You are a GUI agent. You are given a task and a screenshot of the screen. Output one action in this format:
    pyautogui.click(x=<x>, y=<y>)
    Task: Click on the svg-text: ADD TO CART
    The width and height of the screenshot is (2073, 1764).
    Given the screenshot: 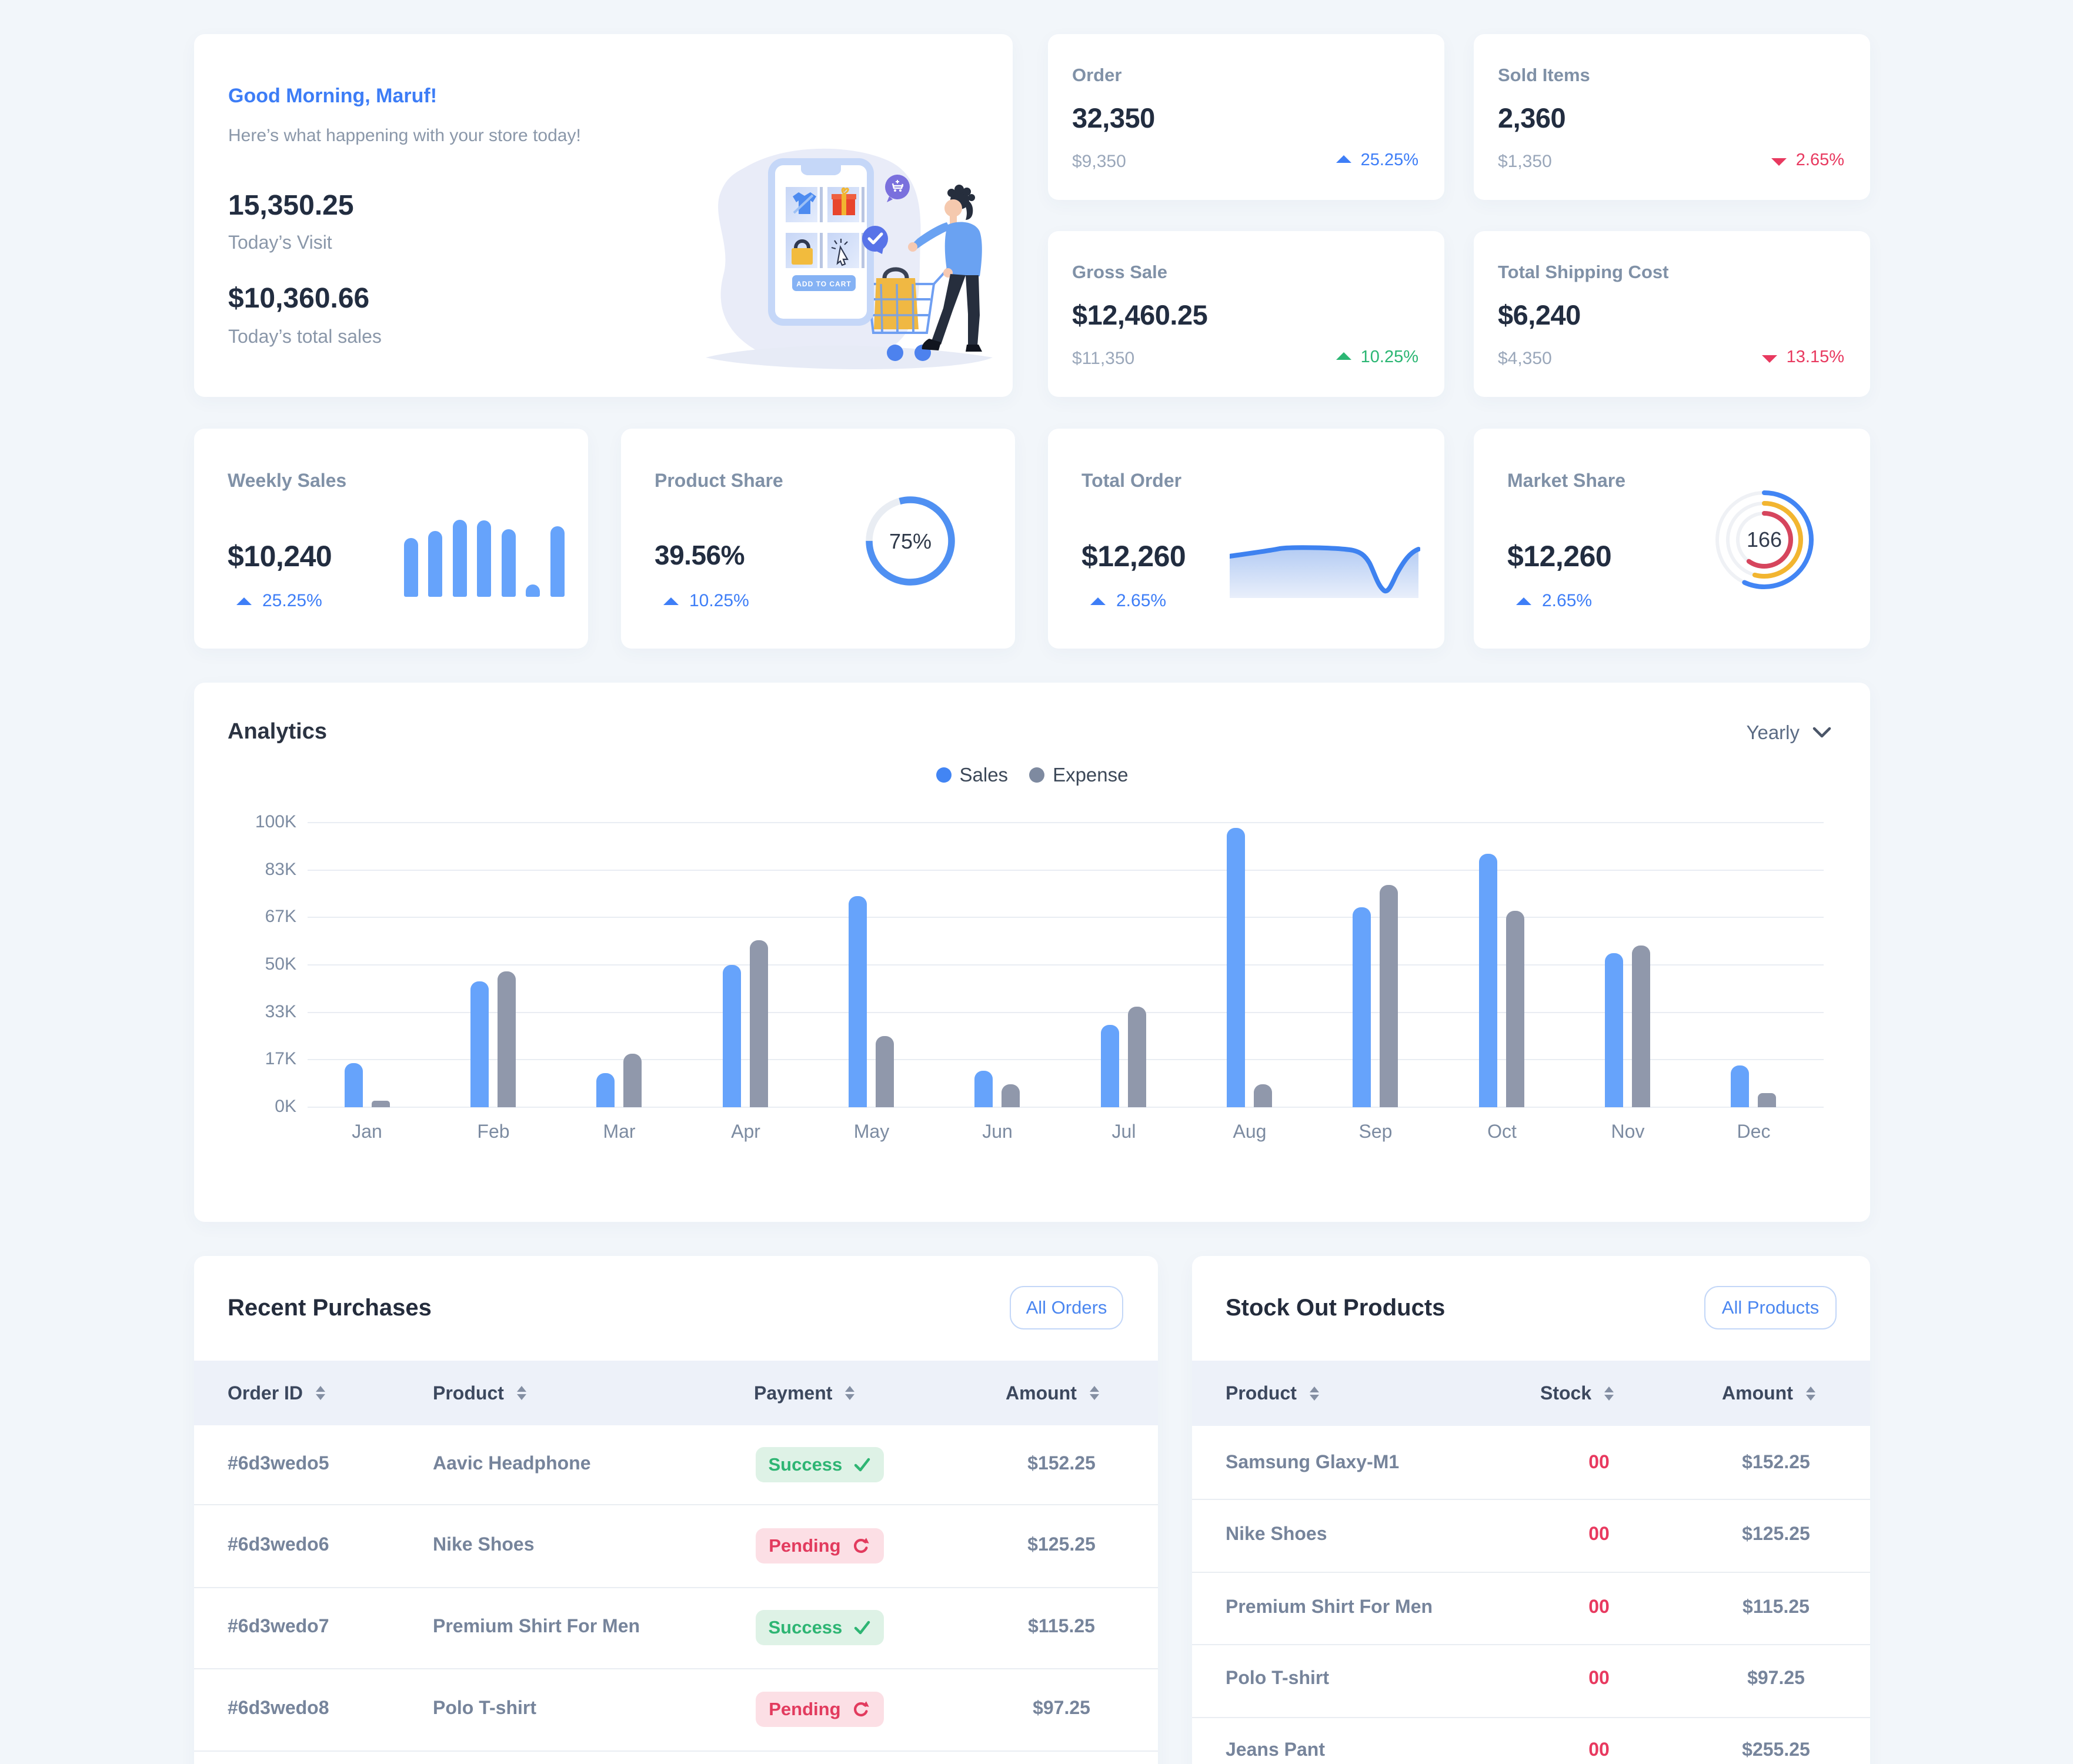 What is the action you would take?
    pyautogui.click(x=823, y=284)
    